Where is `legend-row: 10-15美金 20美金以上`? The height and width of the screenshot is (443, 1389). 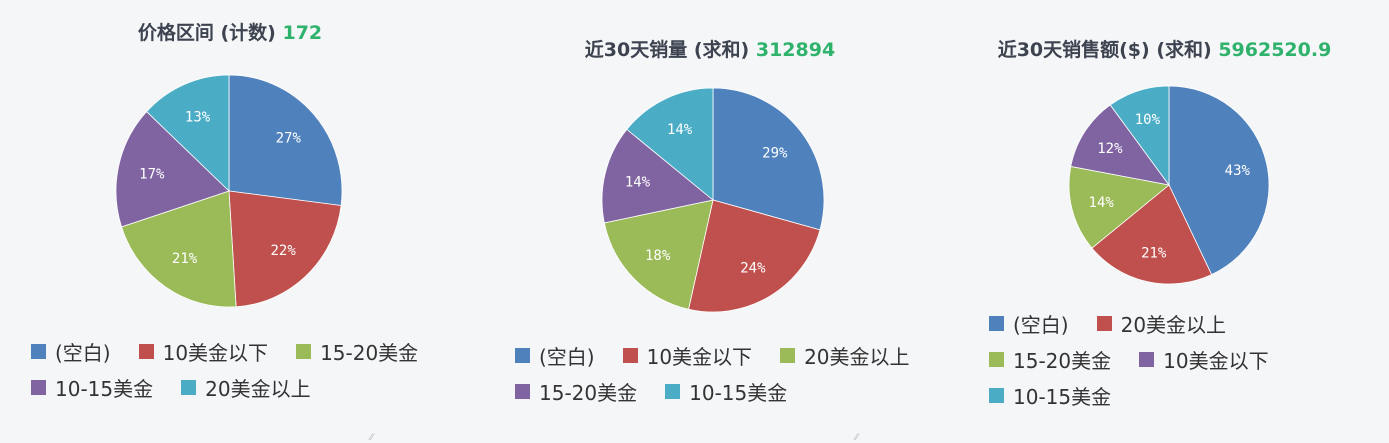 legend-row: 10-15美金 20美金以上 is located at coordinates (238, 387).